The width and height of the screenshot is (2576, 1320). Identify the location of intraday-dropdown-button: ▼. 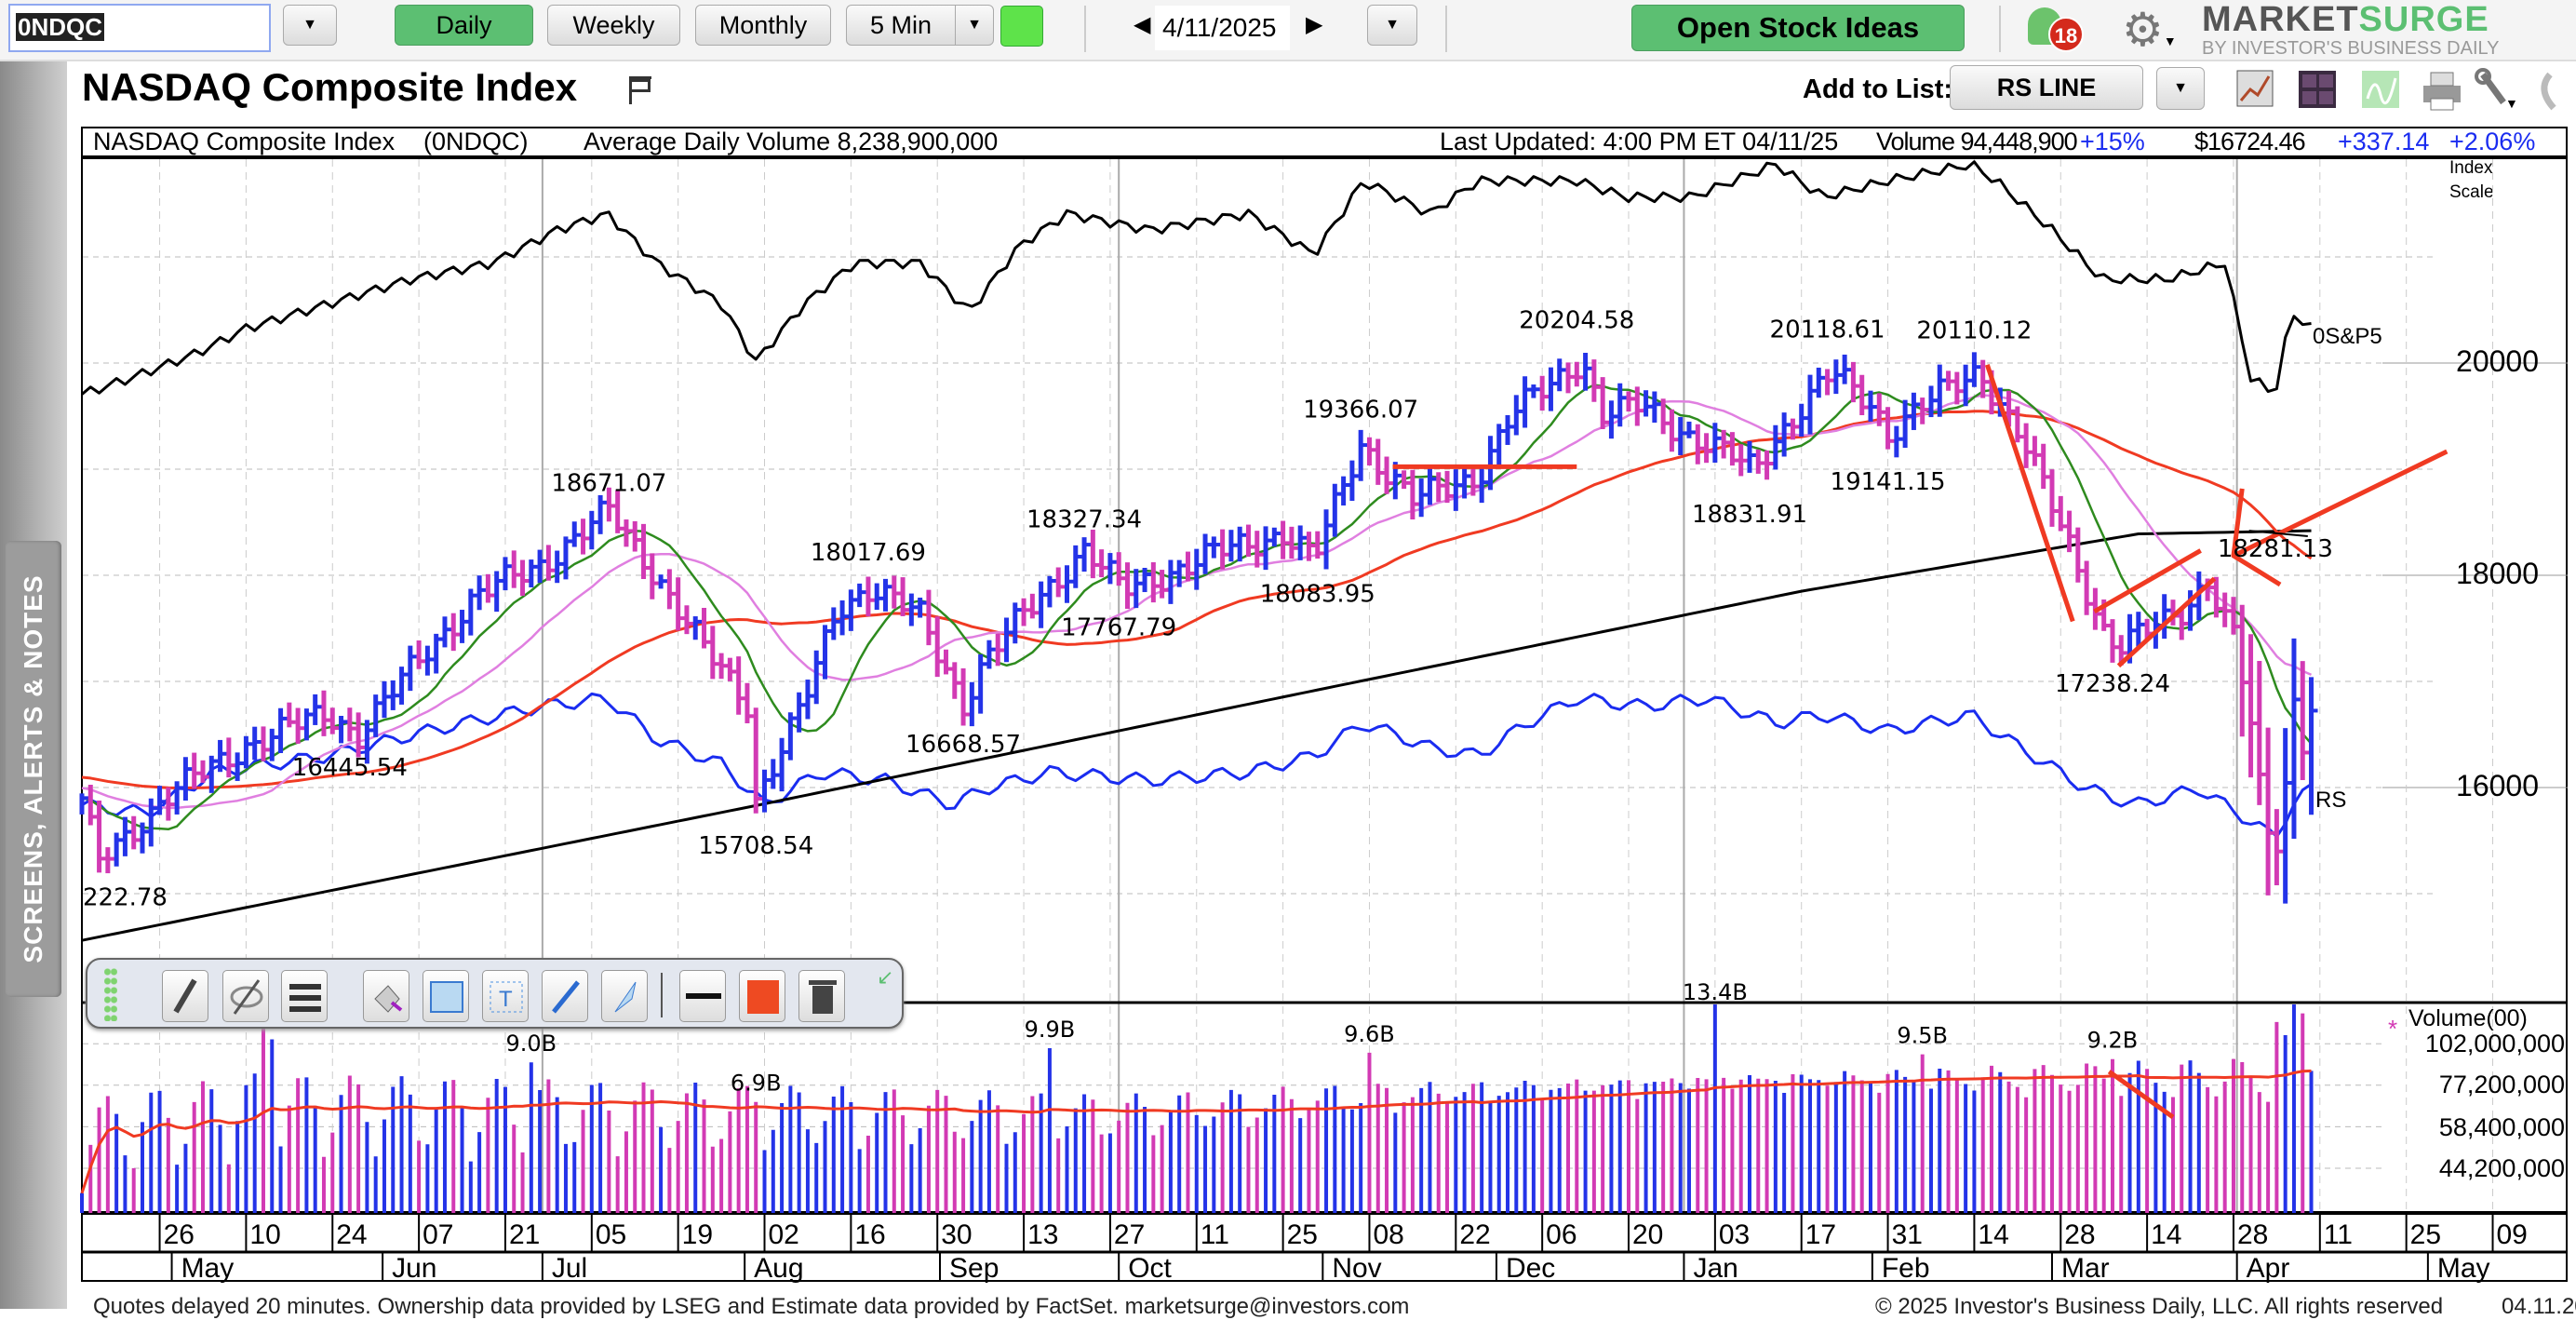
(974, 25).